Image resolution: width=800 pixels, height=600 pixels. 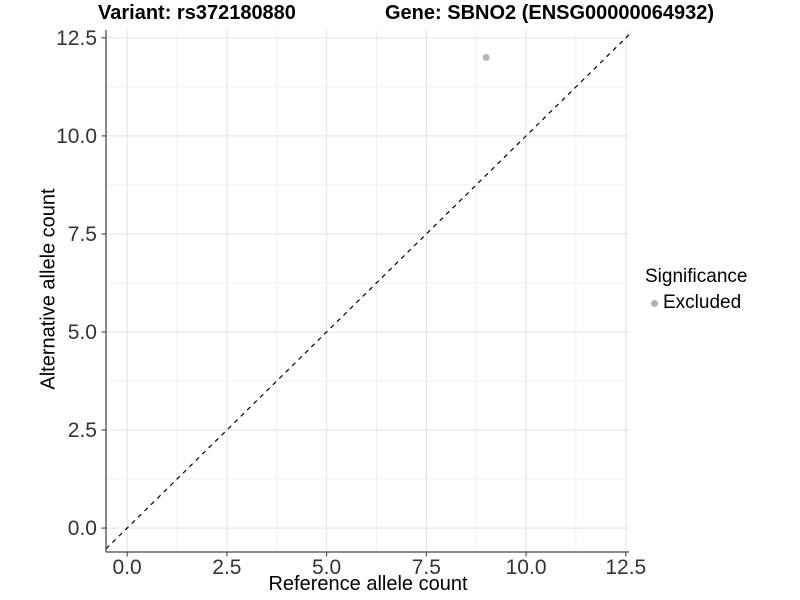 I want to click on x-tick-label: 5.0, so click(x=326, y=567).